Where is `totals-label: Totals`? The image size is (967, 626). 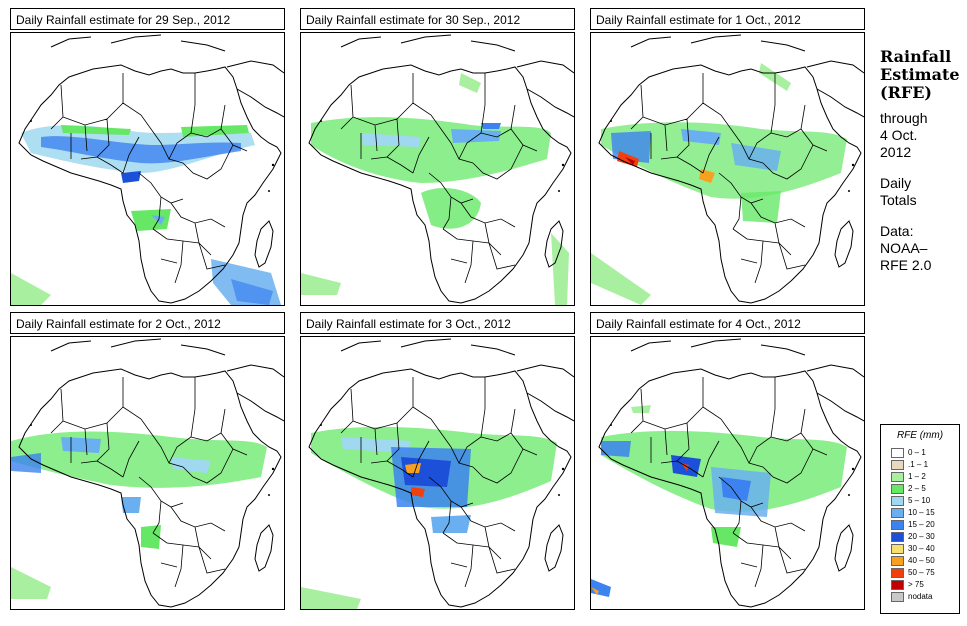
totals-label: Totals is located at coordinates (898, 200).